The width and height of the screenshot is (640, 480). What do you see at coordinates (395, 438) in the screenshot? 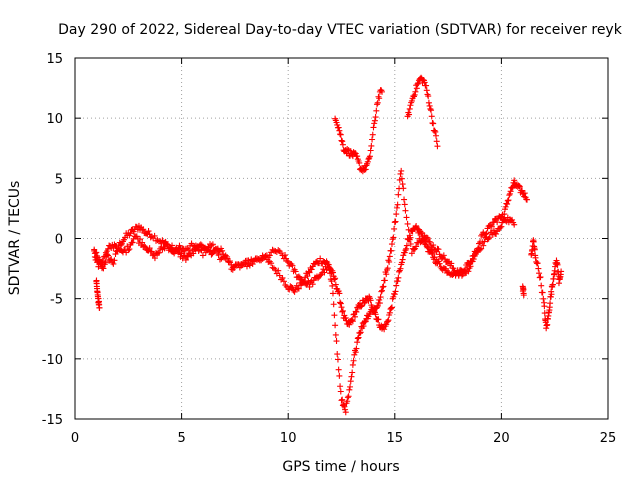
I see `x-tick-label: 15` at bounding box center [395, 438].